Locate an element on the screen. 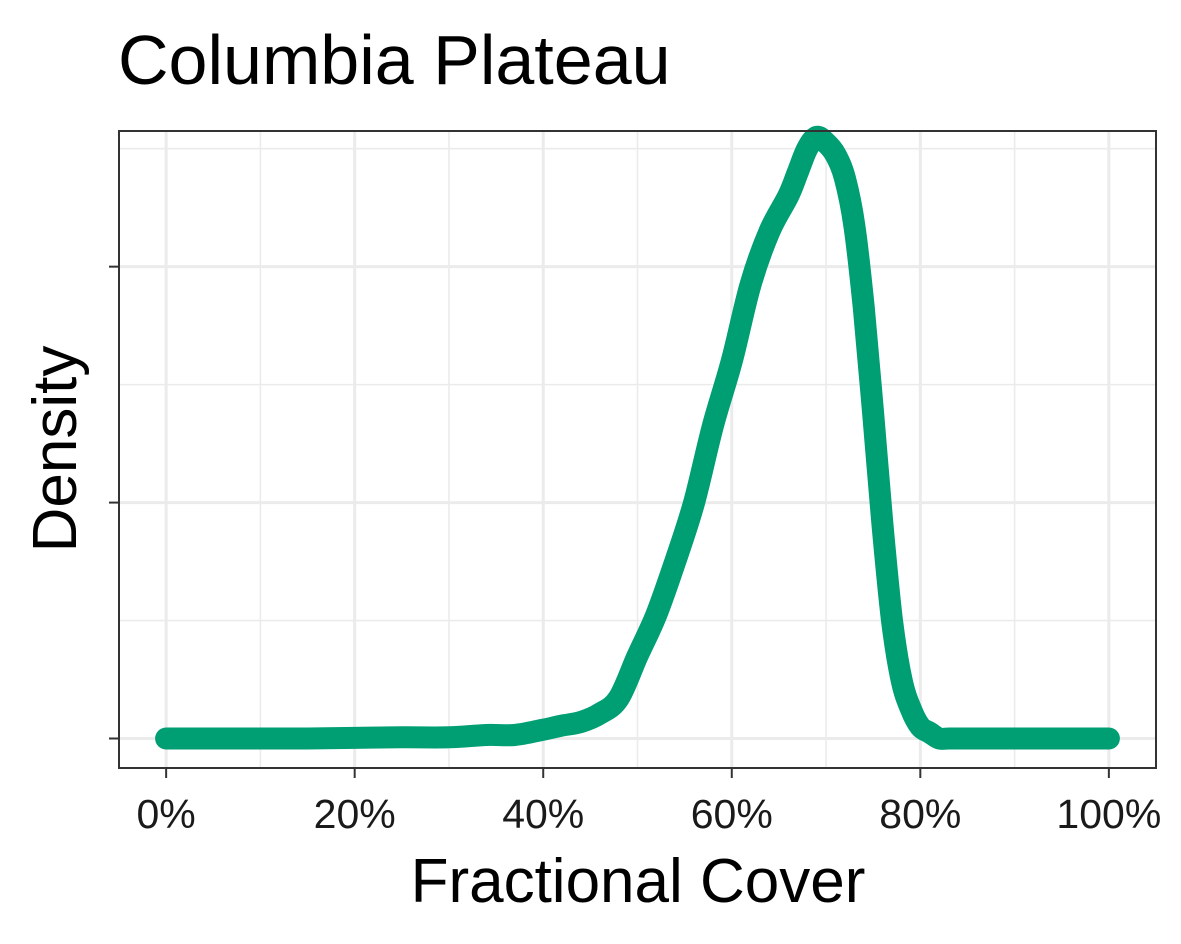 The width and height of the screenshot is (1181, 944). x-tick-label: 40% is located at coordinates (543, 814).